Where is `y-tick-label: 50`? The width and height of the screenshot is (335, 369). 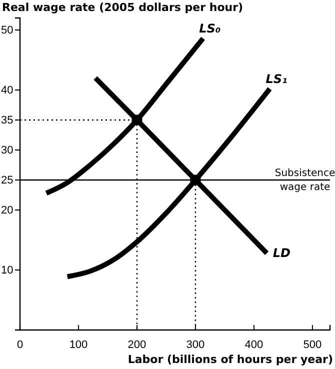 y-tick-label: 50 is located at coordinates (7, 30).